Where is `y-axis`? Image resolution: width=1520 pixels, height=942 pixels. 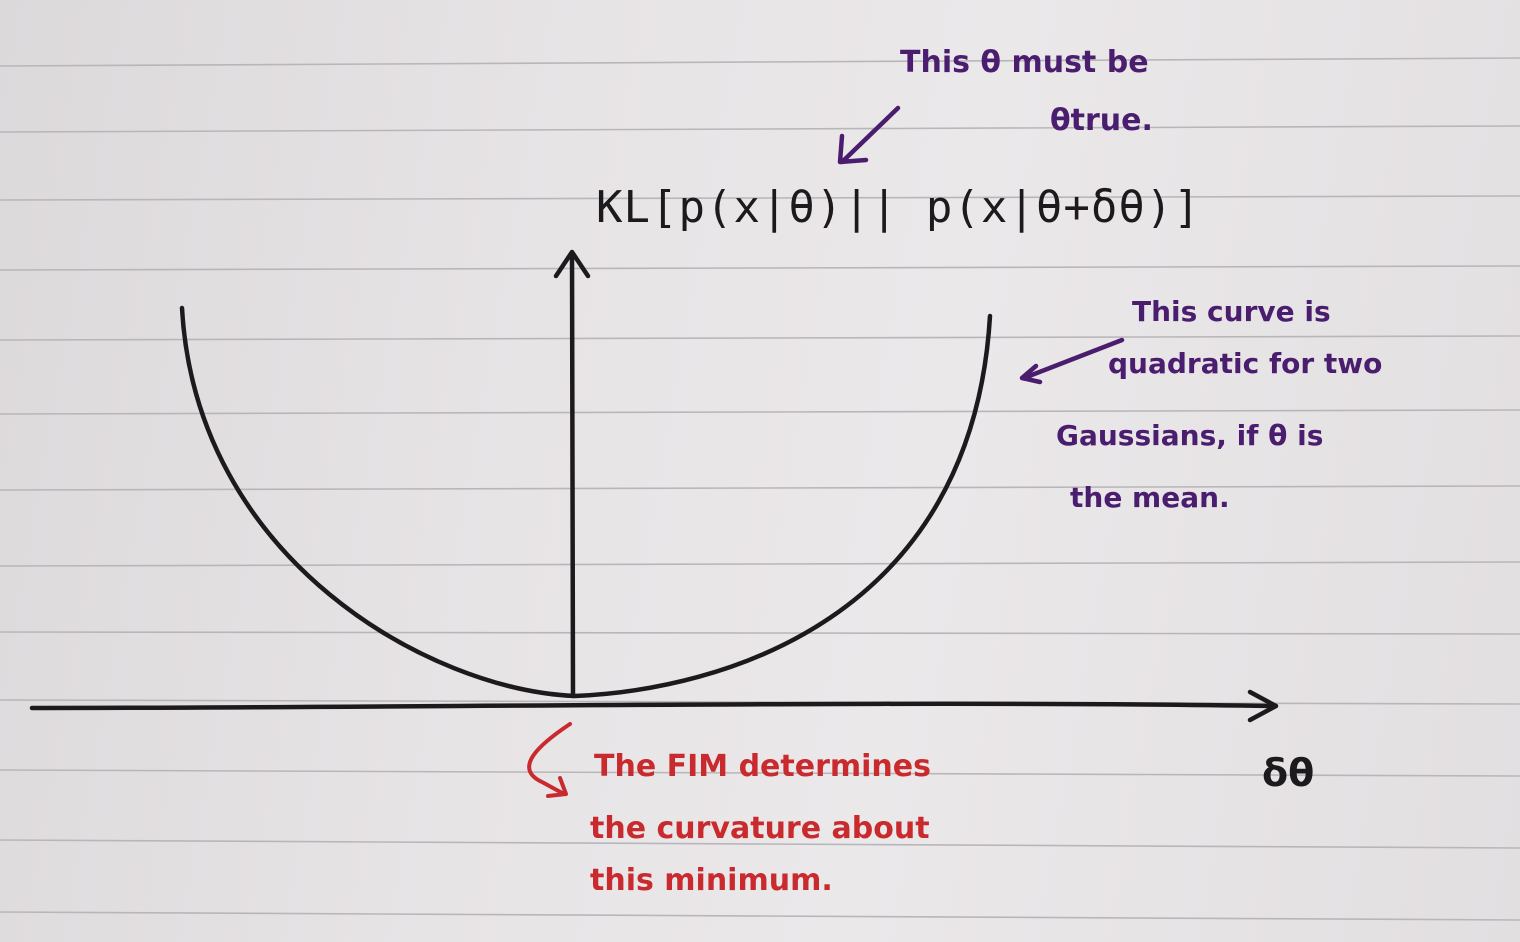 y-axis is located at coordinates (572, 475).